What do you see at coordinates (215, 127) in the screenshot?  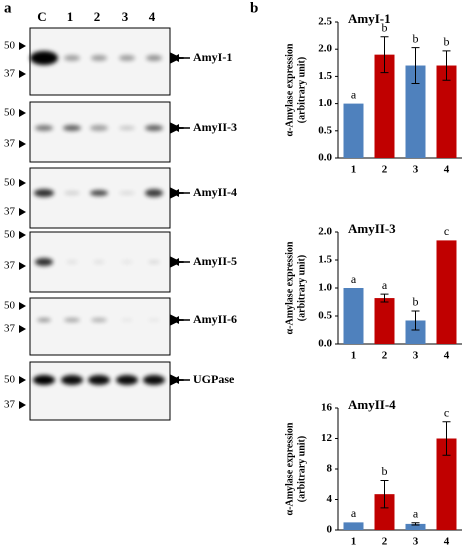 I see `blot-label: AmyII-3` at bounding box center [215, 127].